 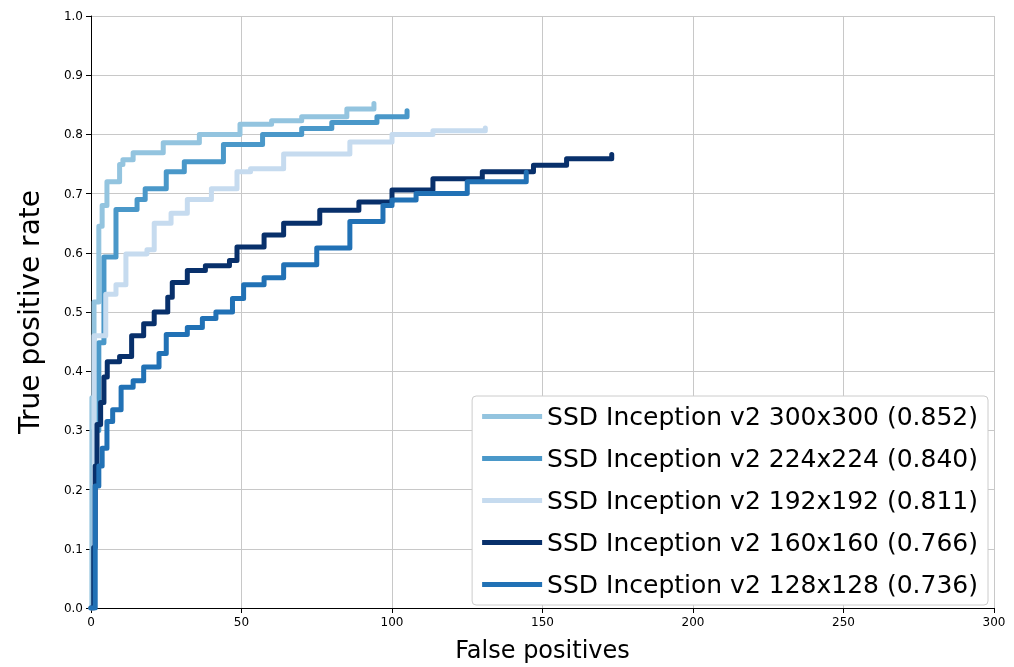 What do you see at coordinates (763, 416) in the screenshot?
I see `legend-label: SSD Inception v2 300x300 (0.852)` at bounding box center [763, 416].